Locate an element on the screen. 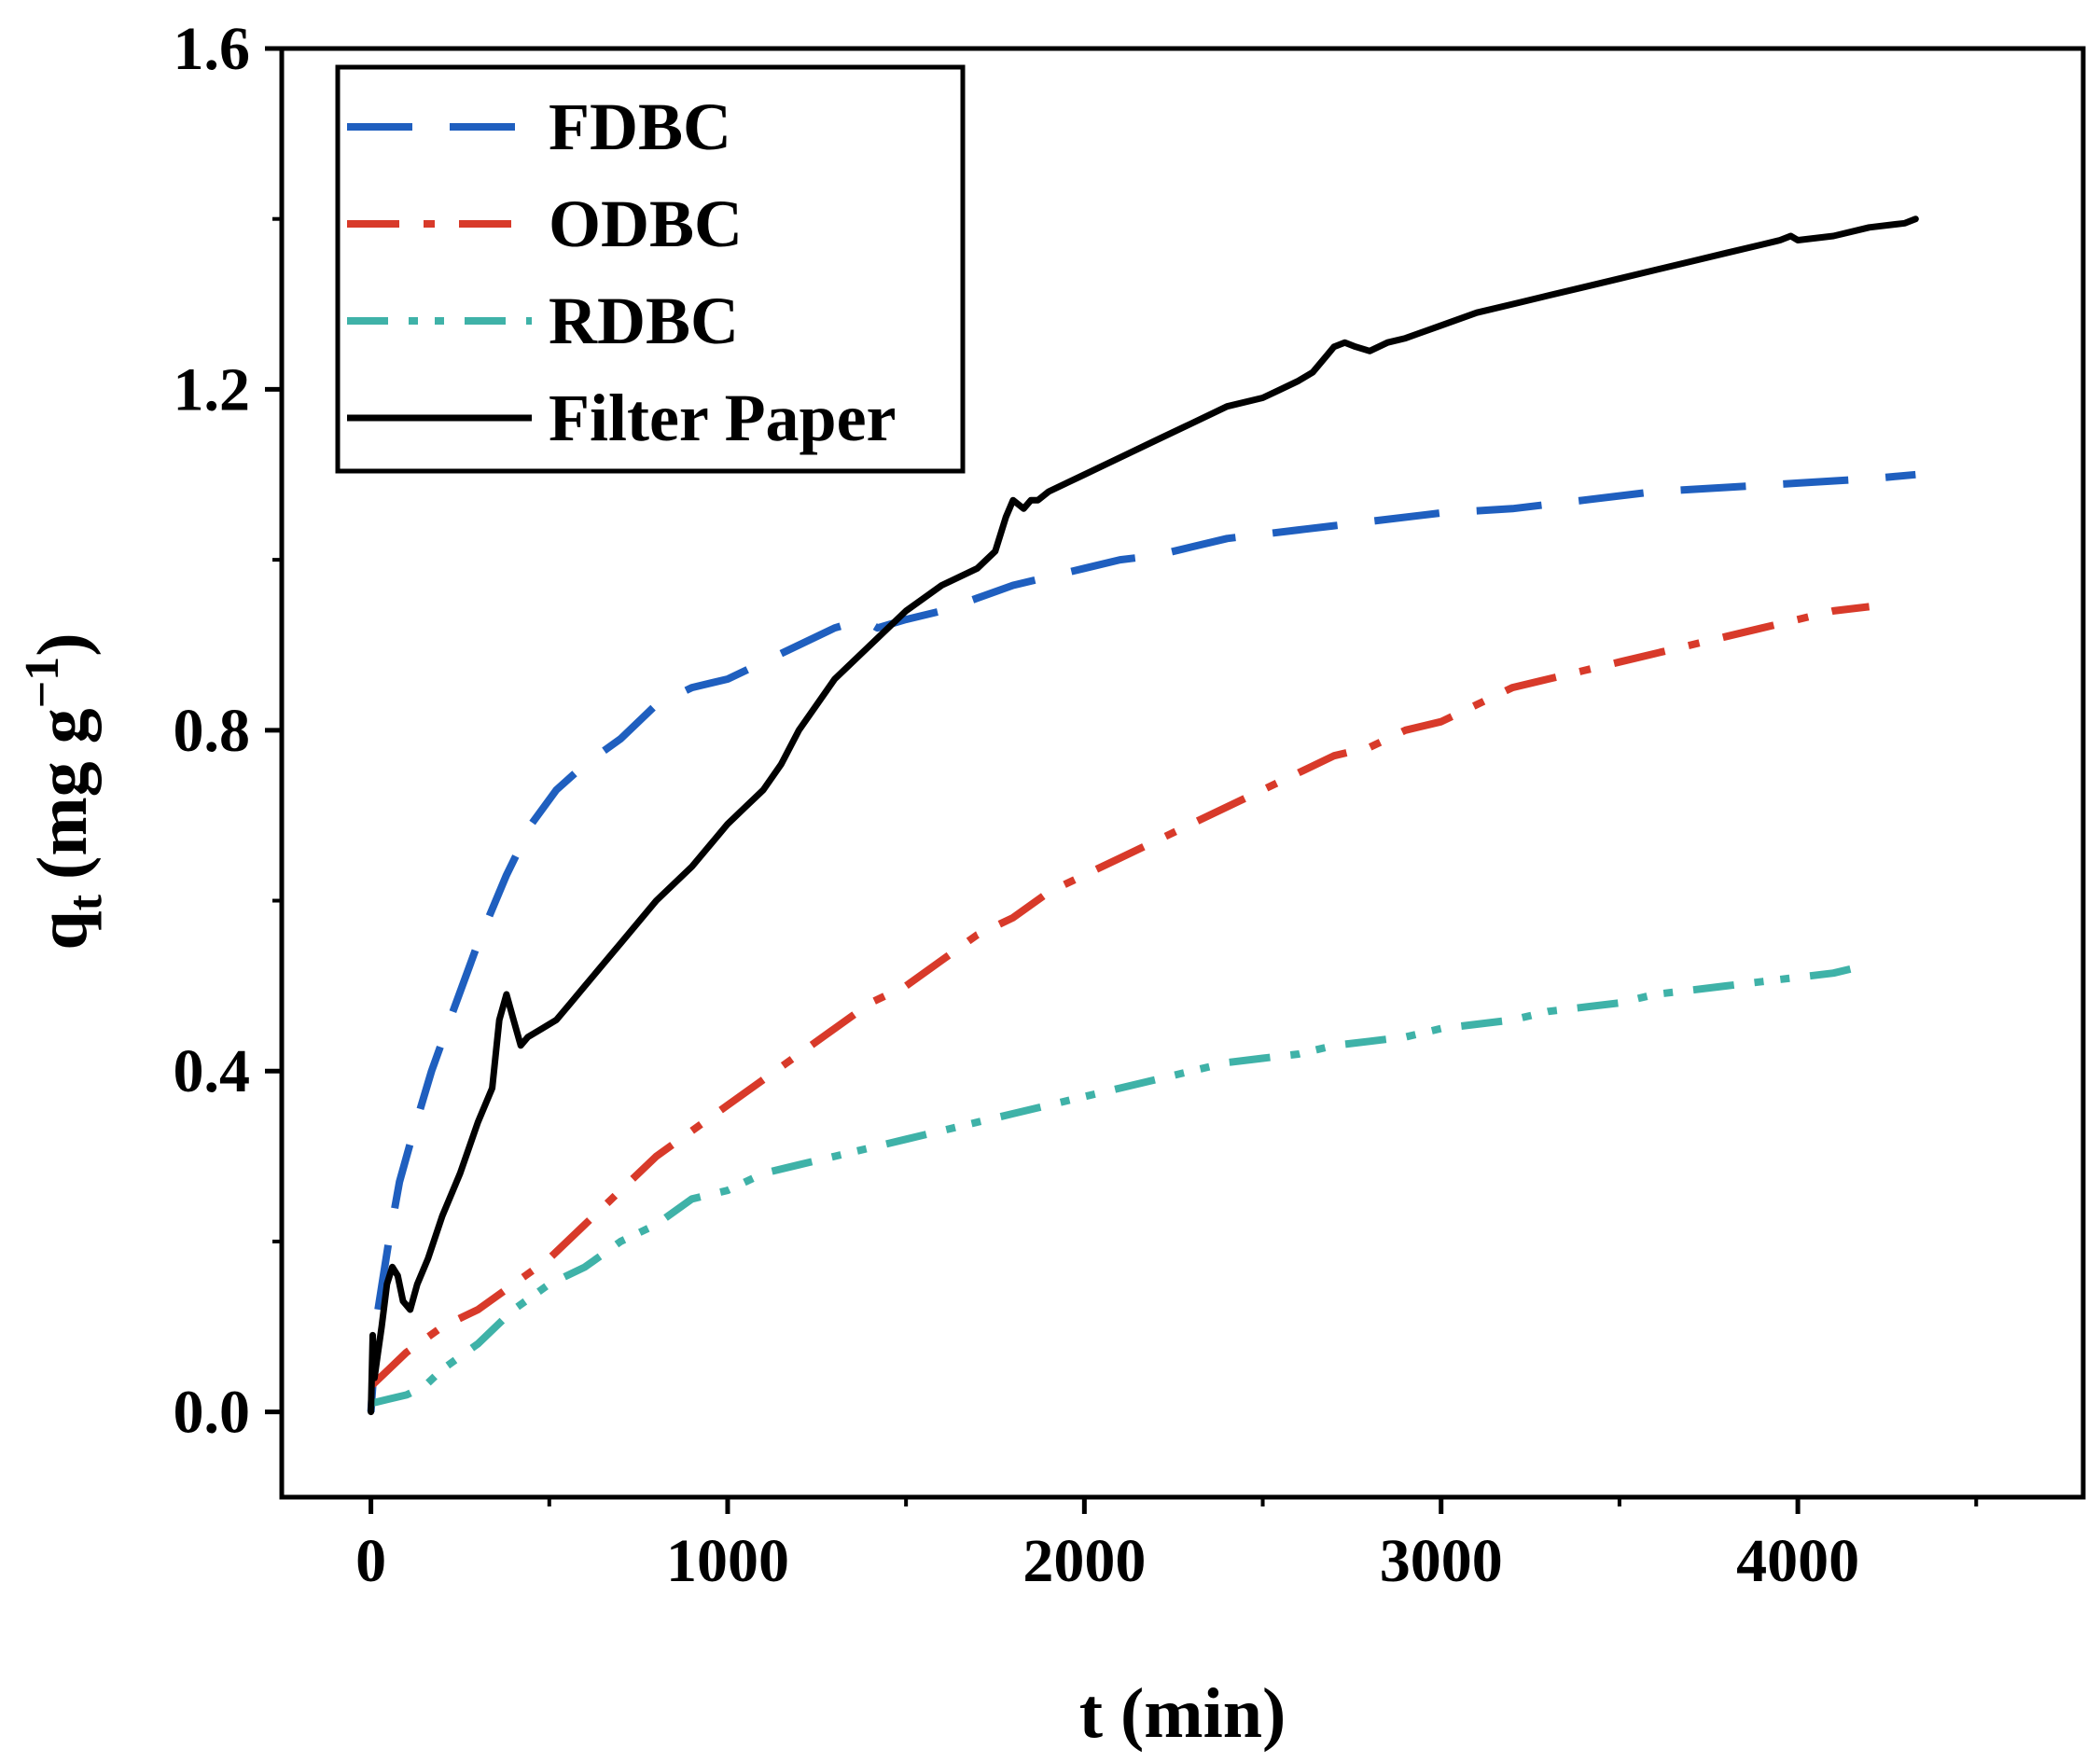  legend-label-odbc: ODBC is located at coordinates (646, 224).